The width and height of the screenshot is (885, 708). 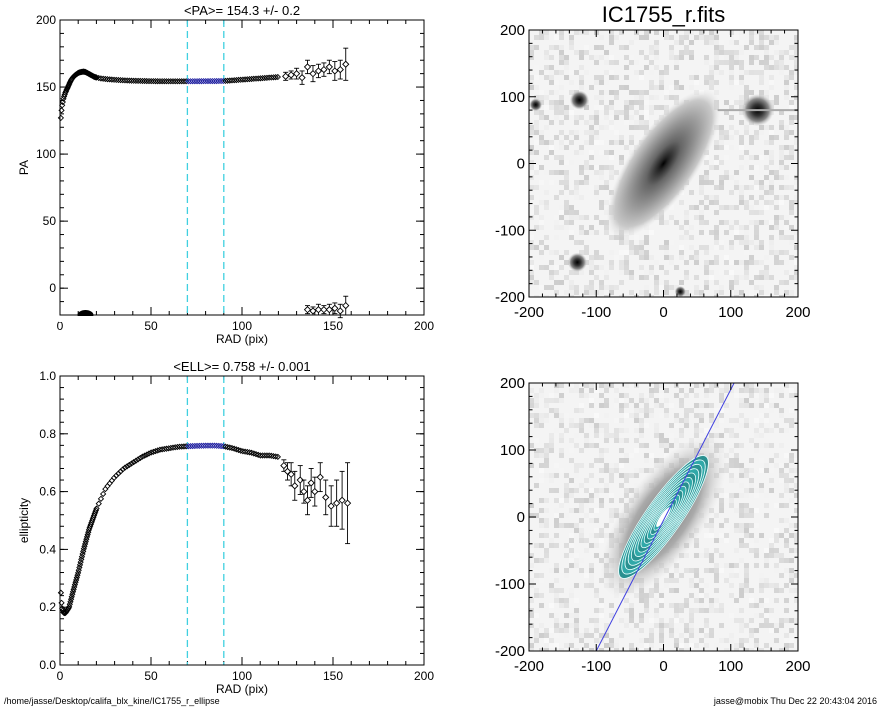 What do you see at coordinates (510, 651) in the screenshot?
I see `model-ytick-label: -200` at bounding box center [510, 651].